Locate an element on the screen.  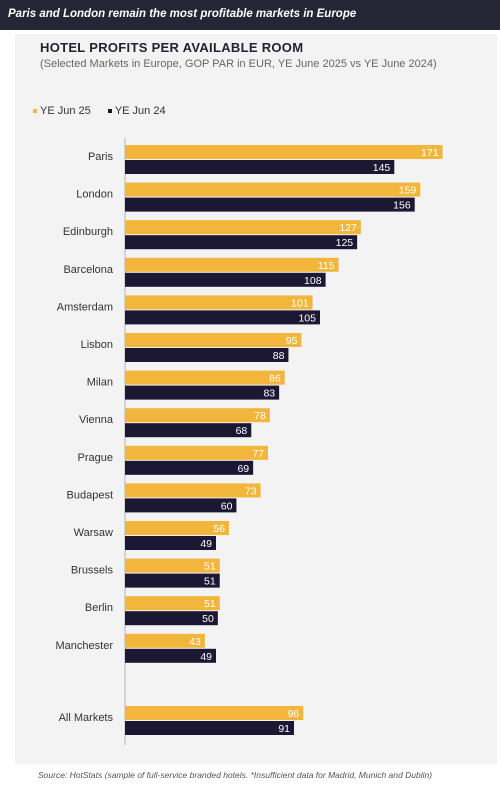
category-label-amsterdam: Amsterdam is located at coordinates (85, 307).